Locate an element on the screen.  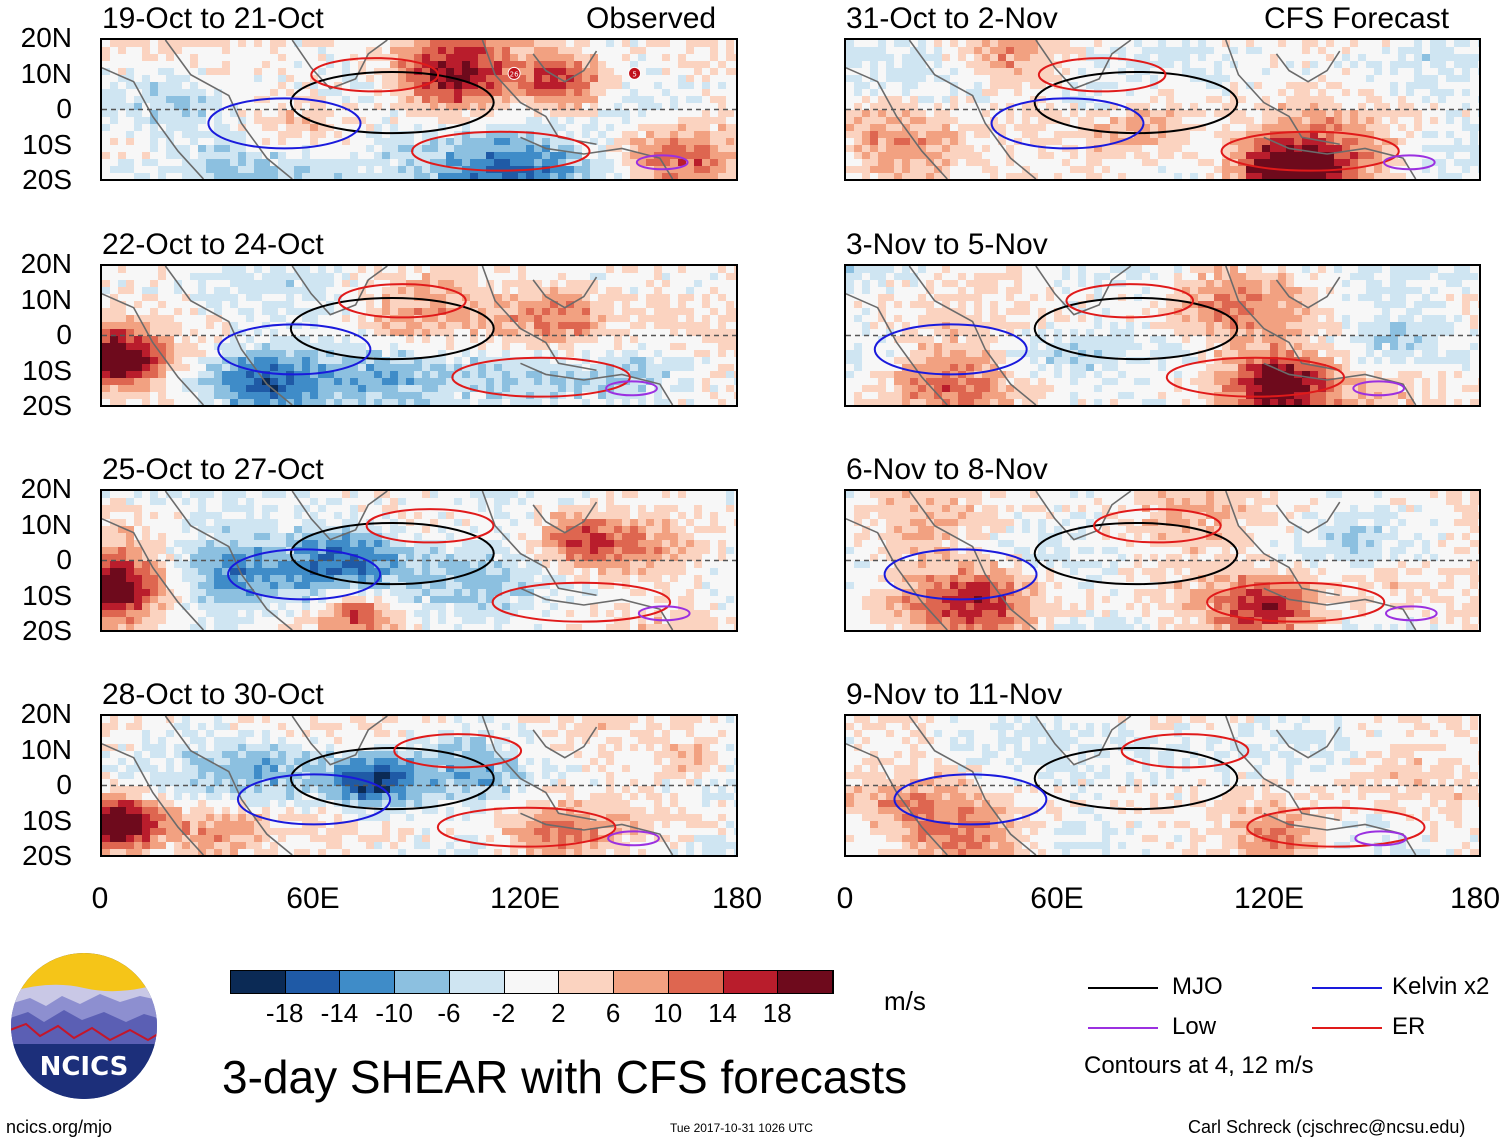
footer-link: ncics.org/mjo is located at coordinates (59, 1127).